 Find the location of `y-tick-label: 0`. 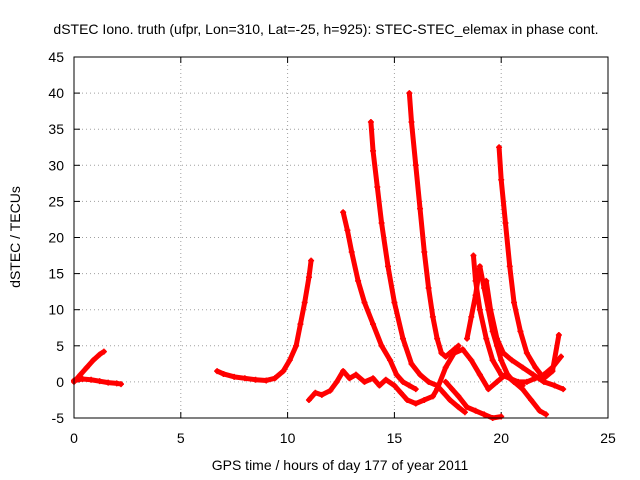

y-tick-label: 0 is located at coordinates (60, 382).